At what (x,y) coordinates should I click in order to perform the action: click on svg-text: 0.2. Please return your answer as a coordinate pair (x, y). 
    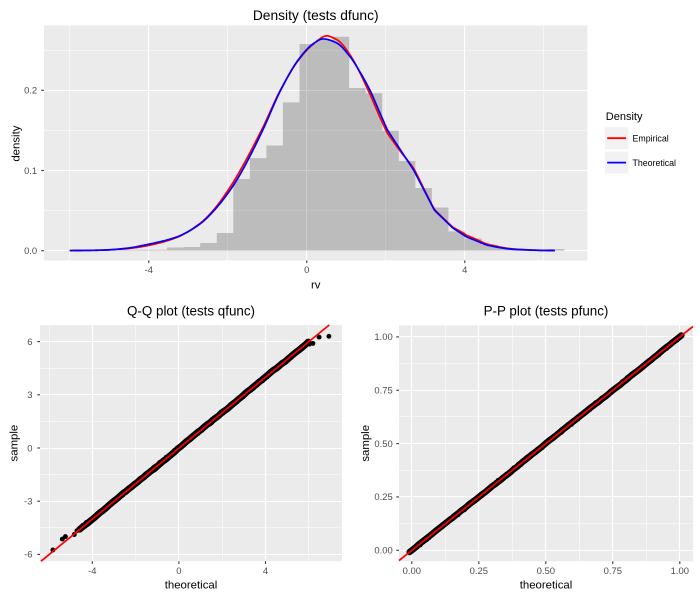
    Looking at the image, I should click on (30, 91).